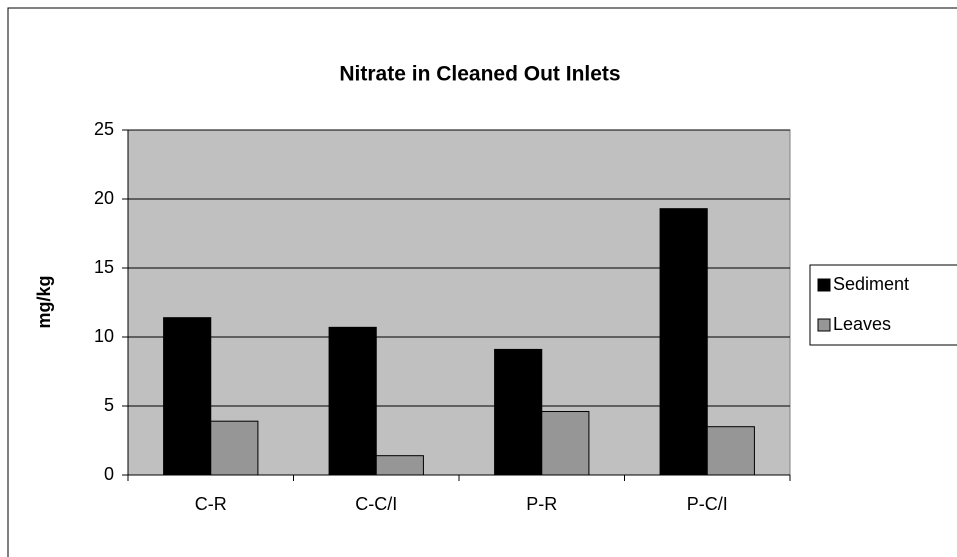  I want to click on legend-box, so click(883, 305).